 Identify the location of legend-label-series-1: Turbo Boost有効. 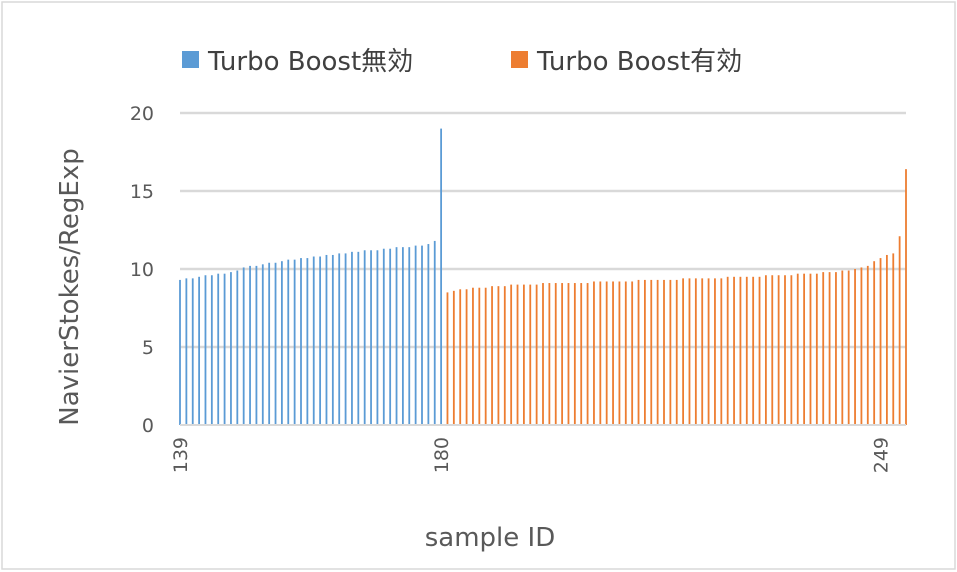
(639, 62).